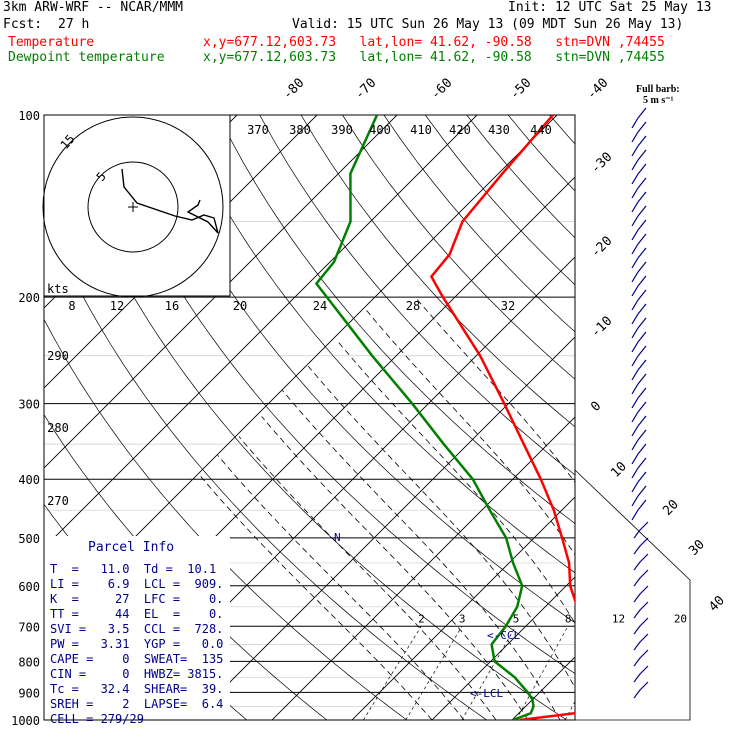 This screenshot has height=740, width=740. I want to click on hodograph-speed-label: kts, so click(58, 289).